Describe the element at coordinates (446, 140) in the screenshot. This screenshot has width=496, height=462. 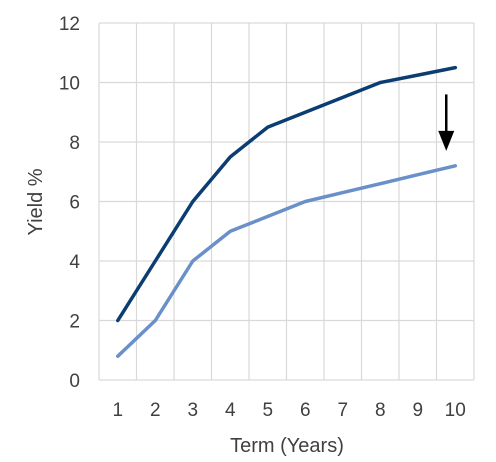
I see `arrow-head` at that location.